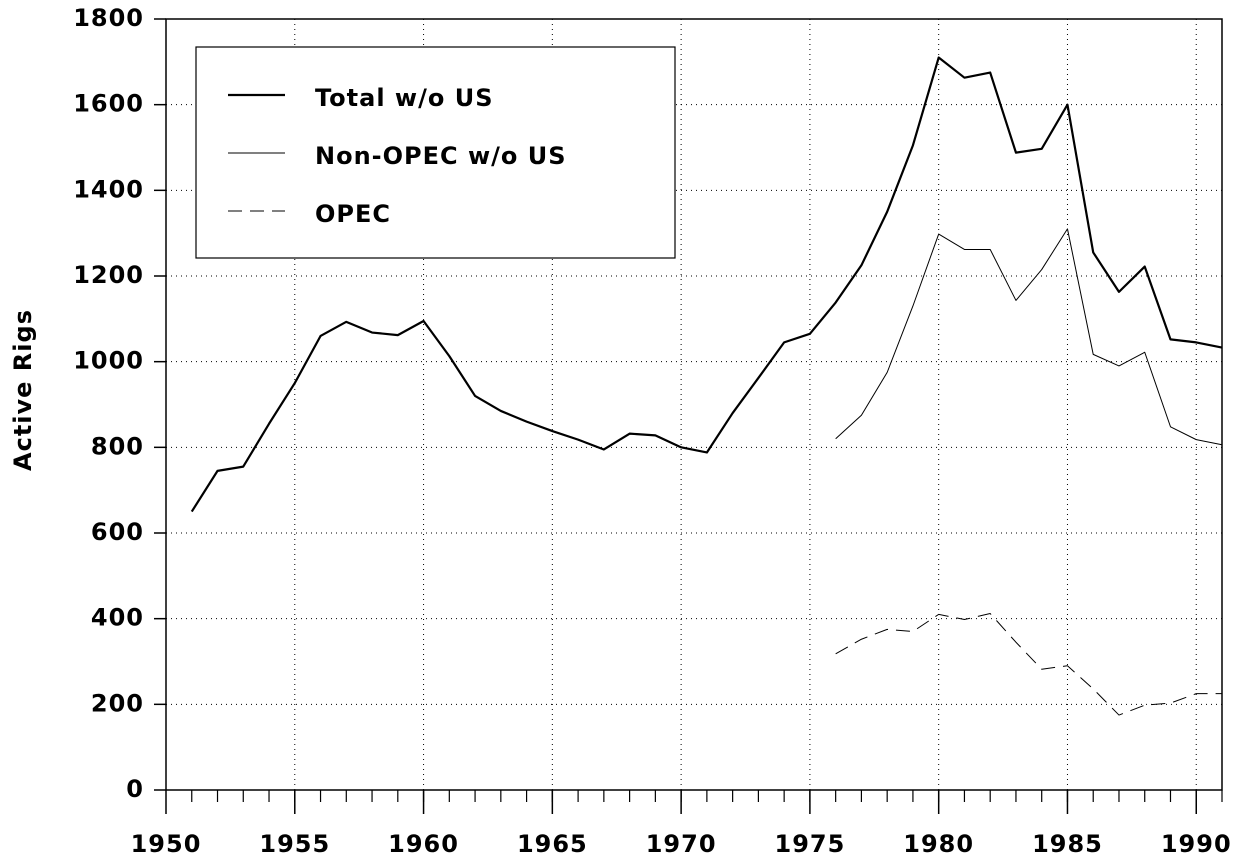 Image resolution: width=1241 pixels, height=865 pixels. I want to click on x-tick-label: 1950, so click(166, 844).